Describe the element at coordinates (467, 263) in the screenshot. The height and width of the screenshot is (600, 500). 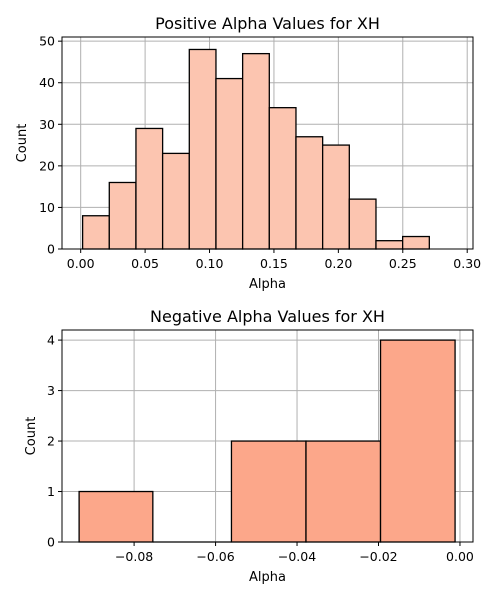
I see `x-tick-label: 0.30` at that location.